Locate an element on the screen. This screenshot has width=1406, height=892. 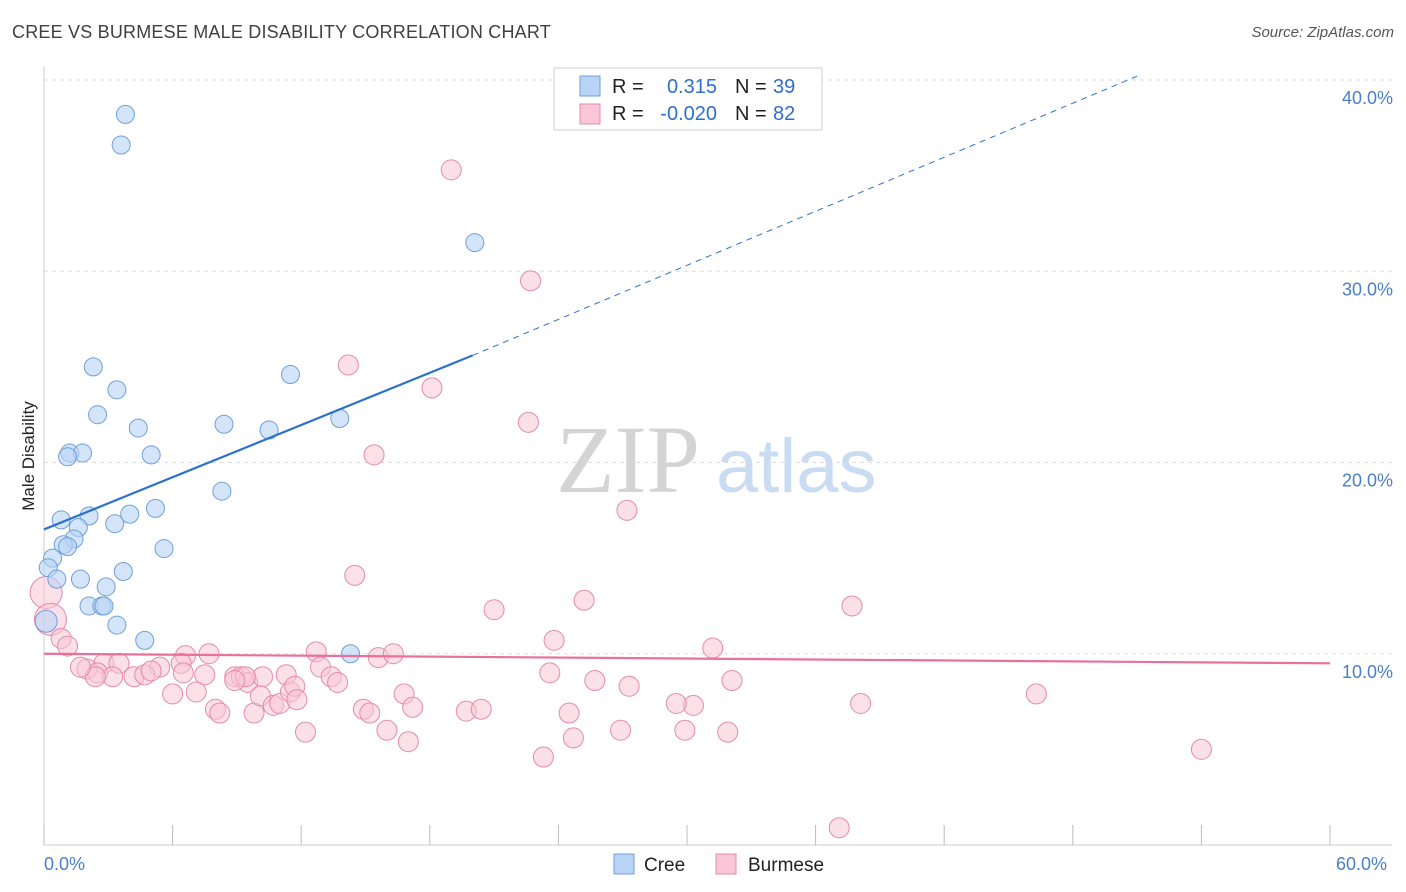
legend-r-value-burmese: -0.020 is located at coordinates (688, 114).